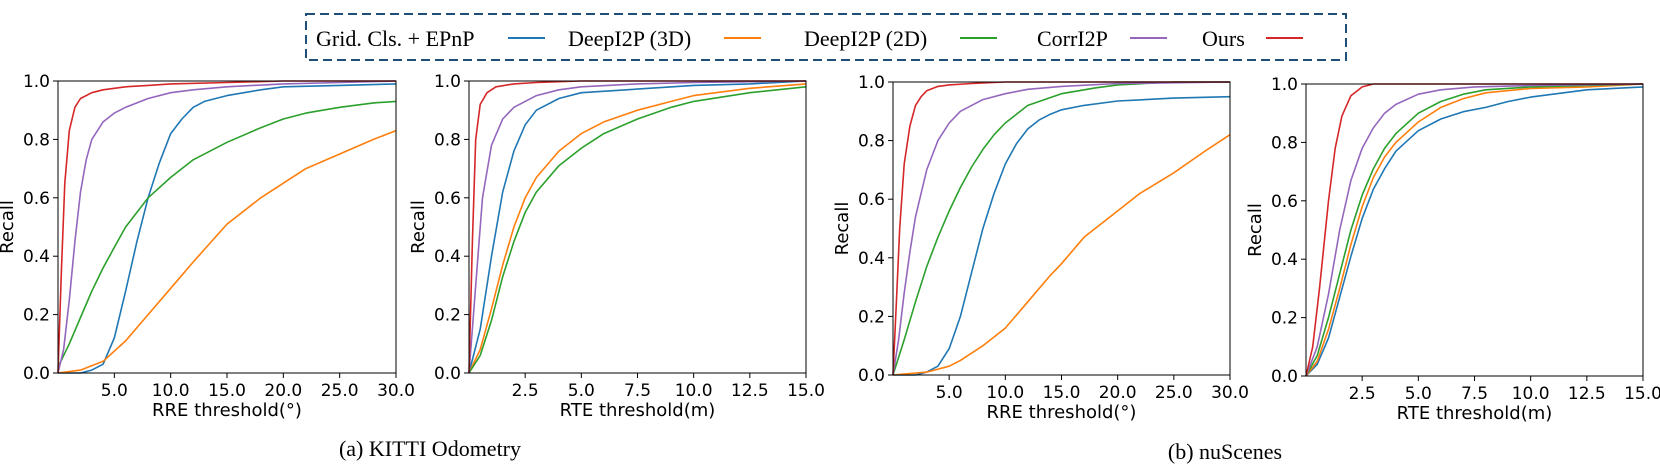 This screenshot has height=465, width=1660. What do you see at coordinates (395, 38) in the screenshot?
I see `legend-label-0: Grid. Cls. + EPnP` at bounding box center [395, 38].